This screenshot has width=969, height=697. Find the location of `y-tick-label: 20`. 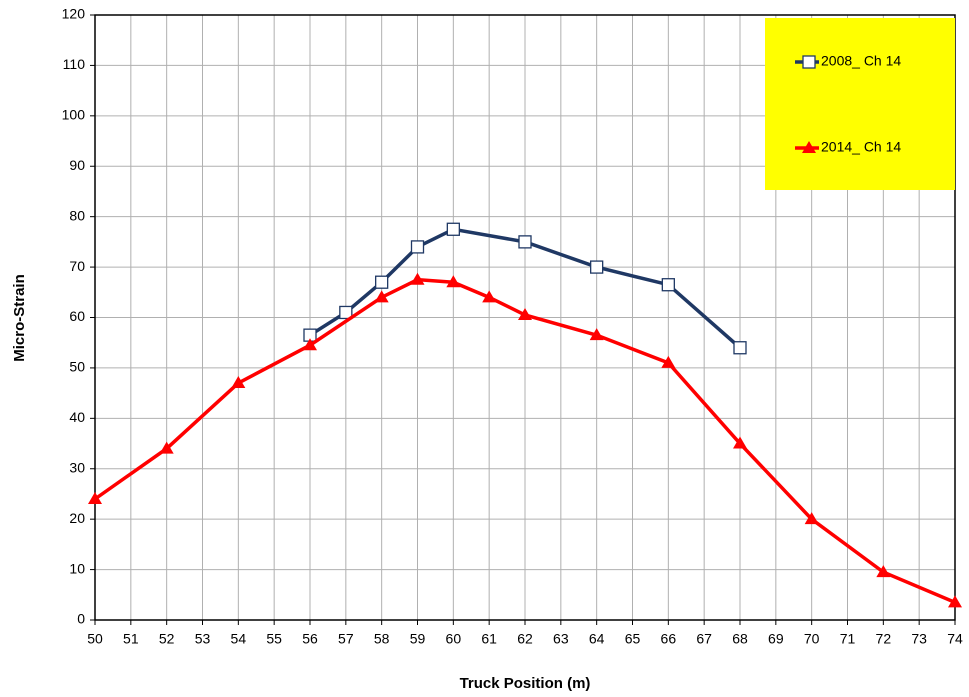

y-tick-label: 20 is located at coordinates (77, 518).